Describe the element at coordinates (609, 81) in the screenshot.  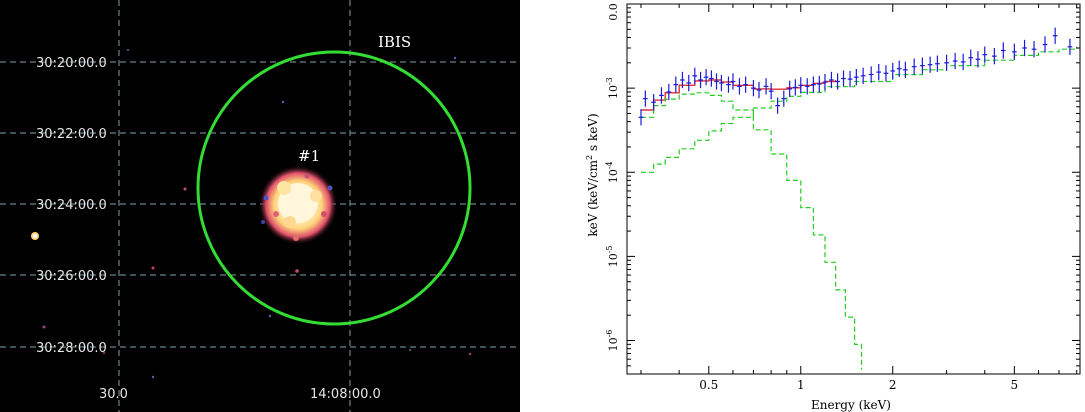
I see `y-tick-exponent: -3` at that location.